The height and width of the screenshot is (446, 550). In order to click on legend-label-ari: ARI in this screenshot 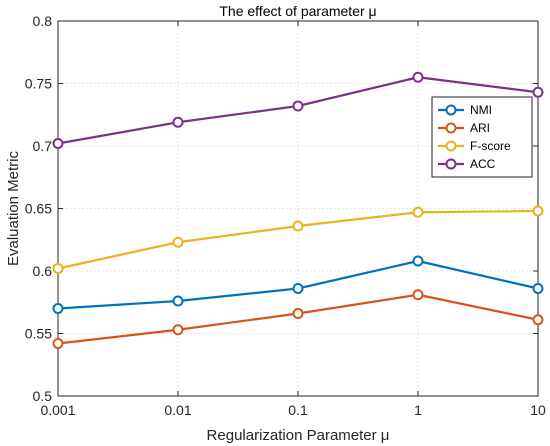, I will do `click(480, 128)`.